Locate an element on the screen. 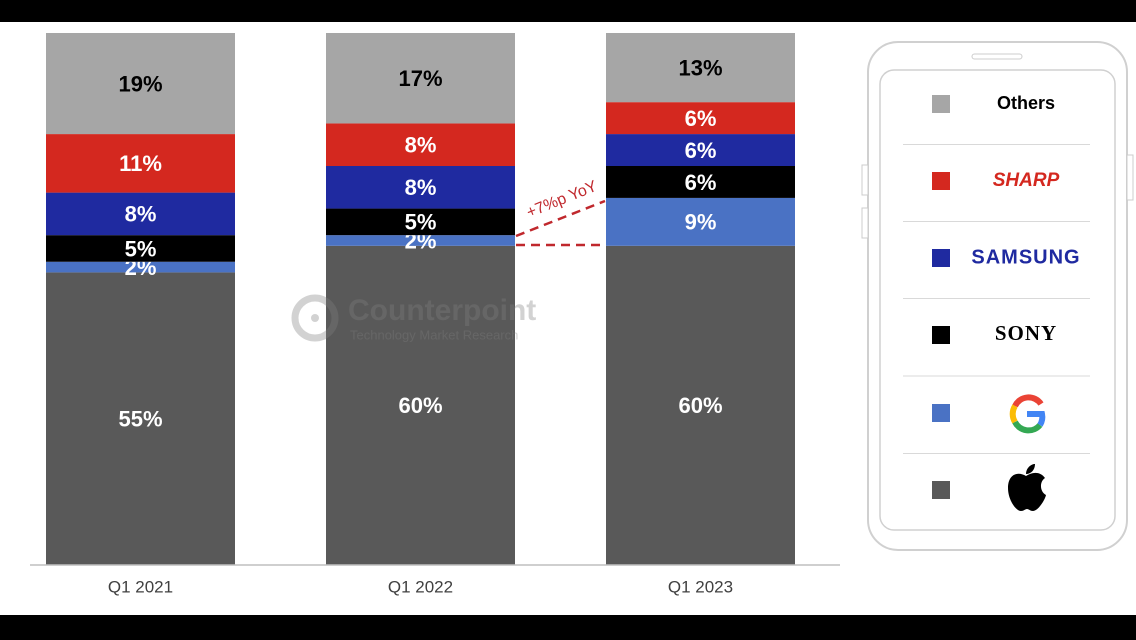 The height and width of the screenshot is (640, 1136). watermark-title: Counterpoint is located at coordinates (442, 310).